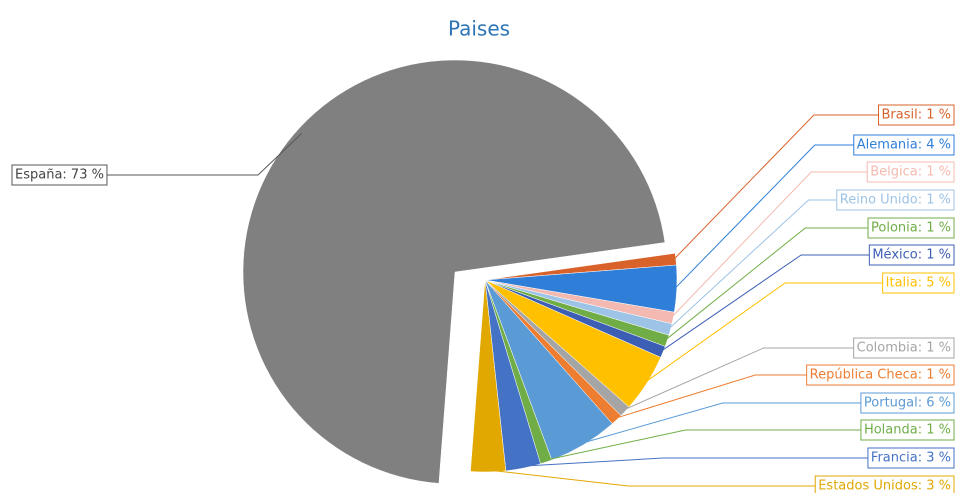  What do you see at coordinates (917, 115) in the screenshot?
I see `data-label: Brasil: 1 %` at bounding box center [917, 115].